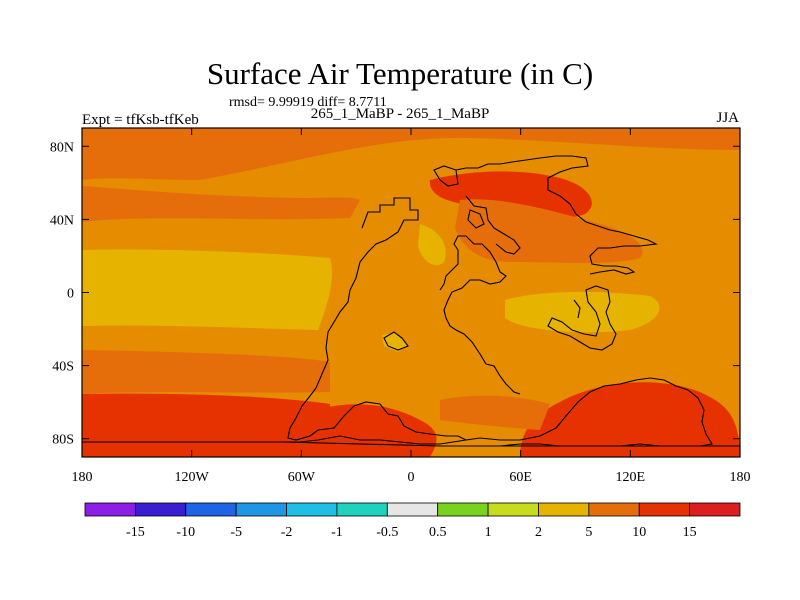 The image size is (800, 600). What do you see at coordinates (192, 477) in the screenshot?
I see `x-tick-label: 120W` at bounding box center [192, 477].